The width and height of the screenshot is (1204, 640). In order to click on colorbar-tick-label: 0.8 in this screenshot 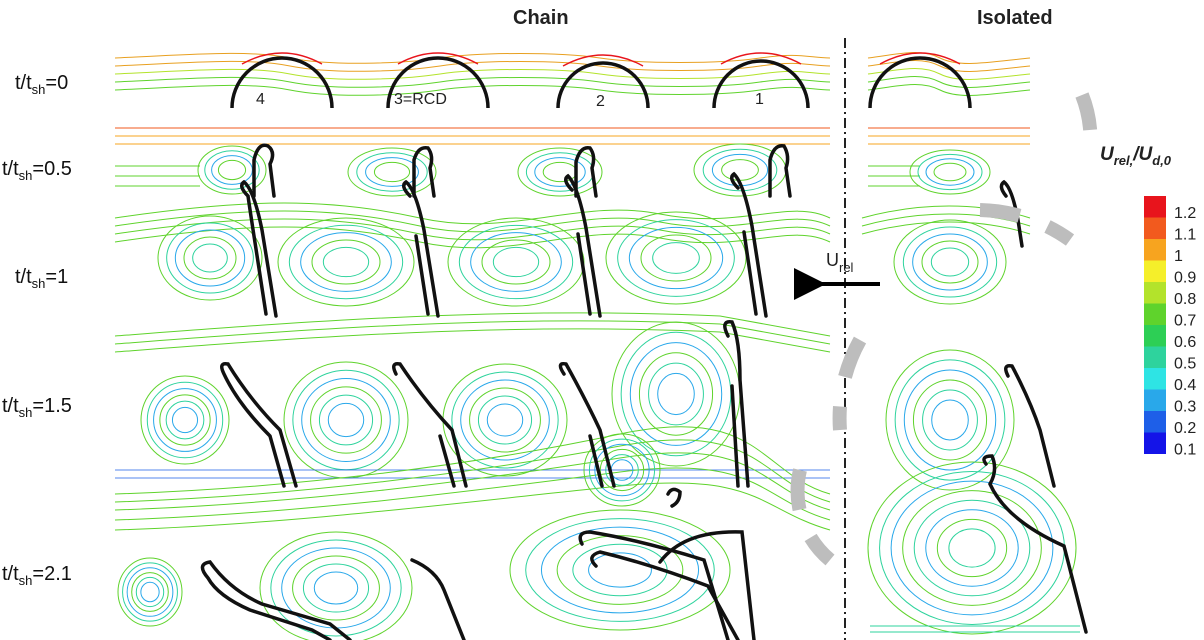, I will do `click(1185, 299)`.